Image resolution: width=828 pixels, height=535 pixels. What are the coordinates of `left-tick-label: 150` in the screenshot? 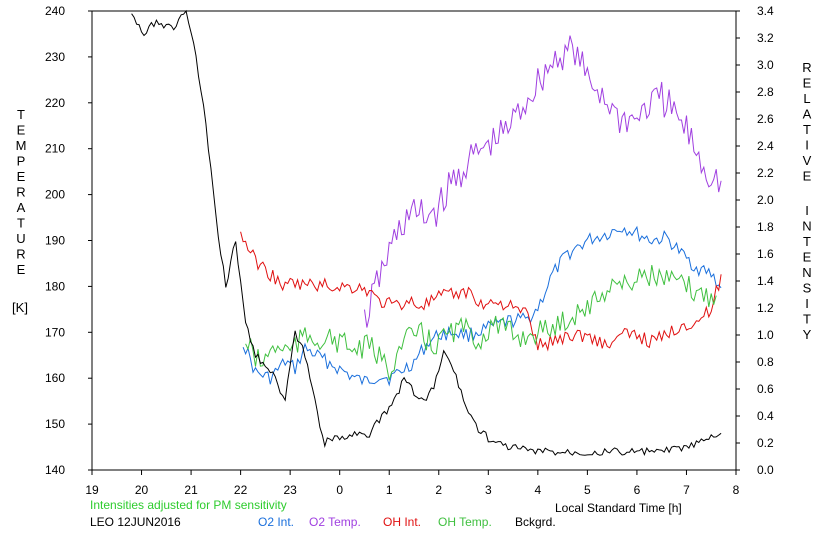 It's located at (55, 424).